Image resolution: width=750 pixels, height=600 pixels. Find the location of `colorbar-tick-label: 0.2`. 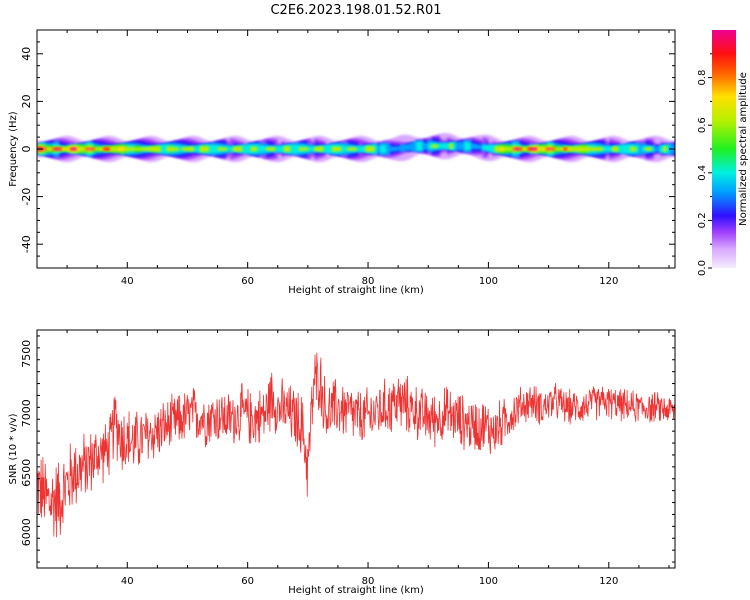

colorbar-tick-label: 0.2 is located at coordinates (702, 220).